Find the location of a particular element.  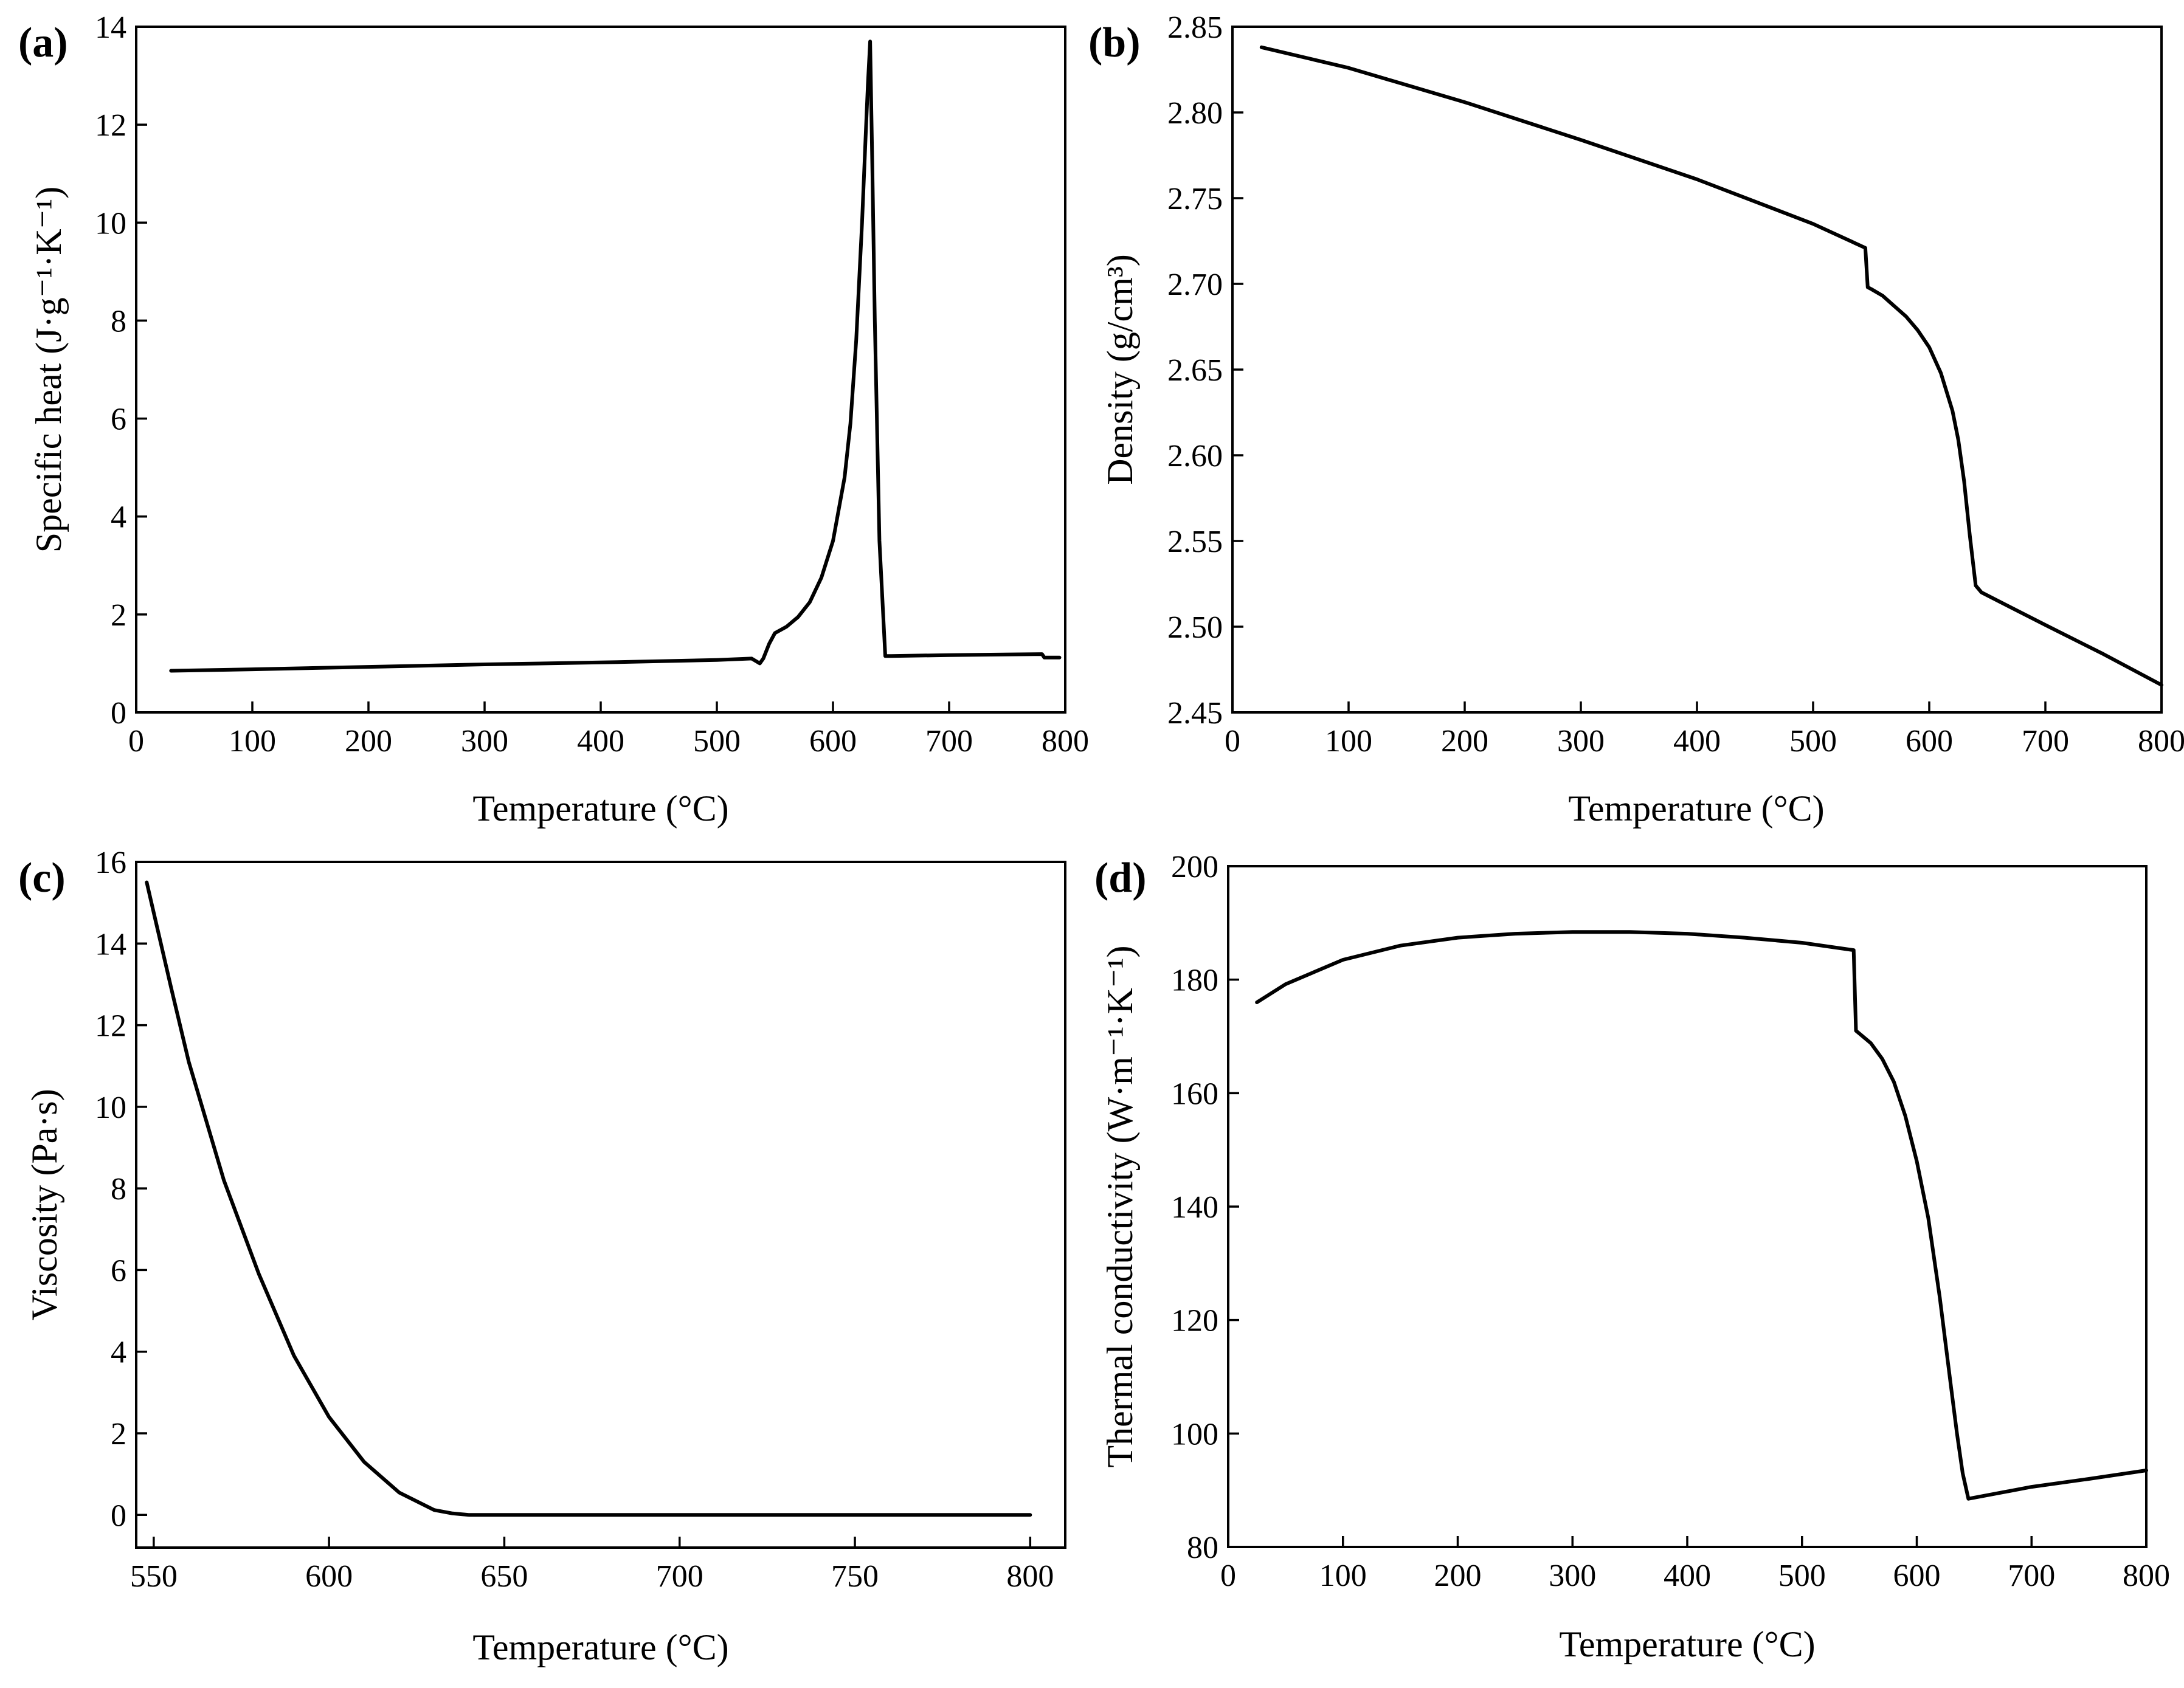

y-axis-title-a: Specific heat (J·g⁻¹·K⁻¹) is located at coordinates (49, 370).